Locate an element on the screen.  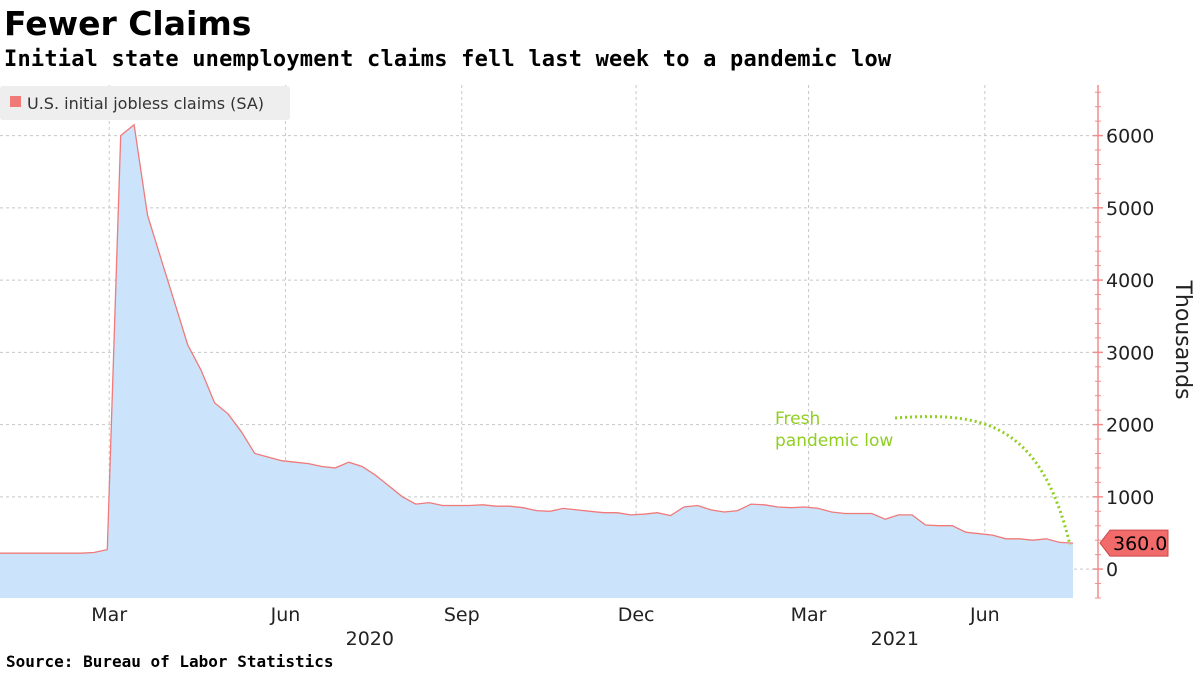
last-value-badge: 360.0 is located at coordinates (1134, 543).